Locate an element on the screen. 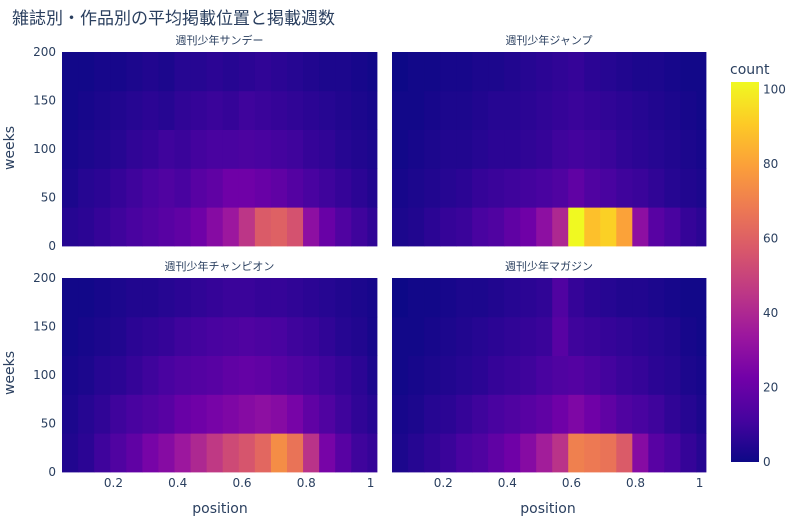  colorbar-tick-label: 40 is located at coordinates (770, 313).